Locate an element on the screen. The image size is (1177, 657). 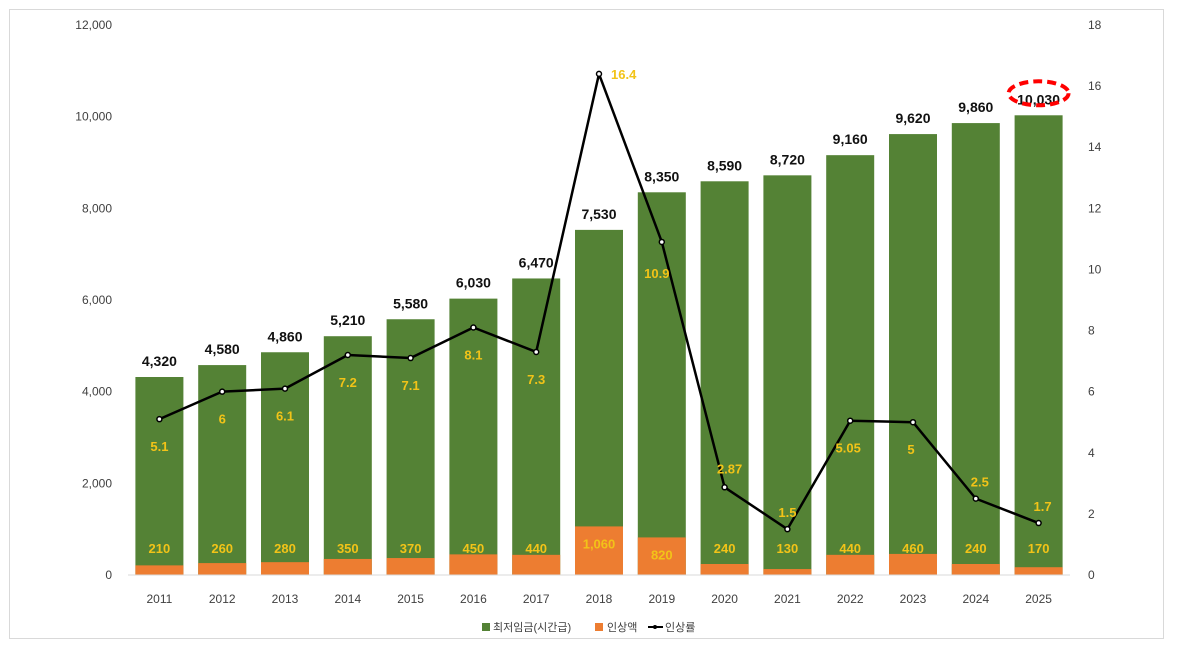
wage-data-label: 8,350 is located at coordinates (661, 176).